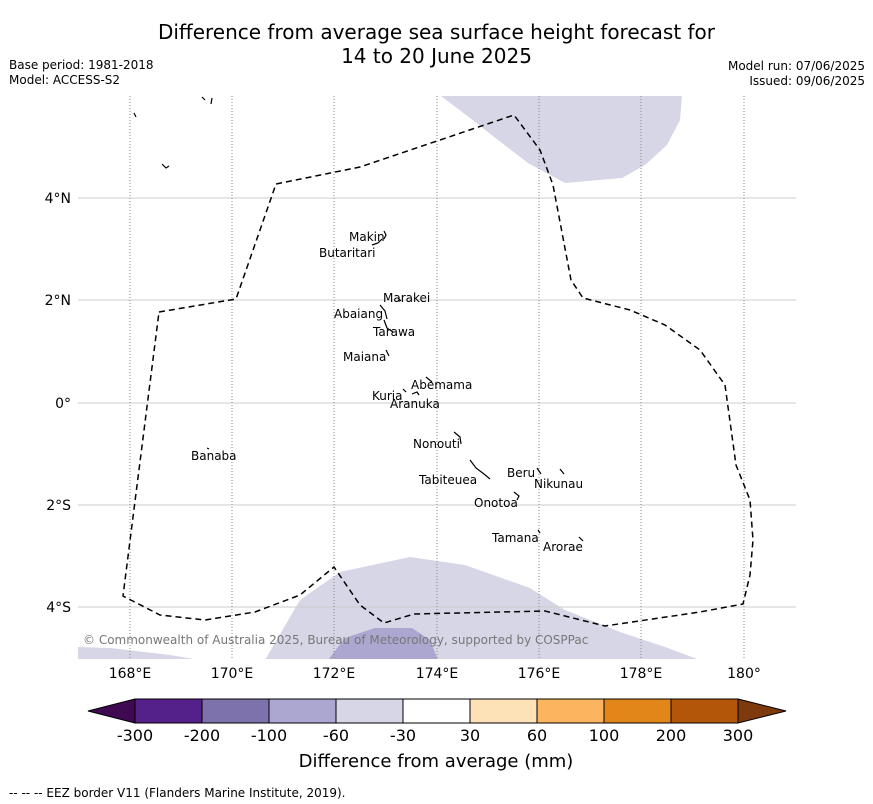  What do you see at coordinates (744, 674) in the screenshot?
I see `lon-tick-180: 180°` at bounding box center [744, 674].